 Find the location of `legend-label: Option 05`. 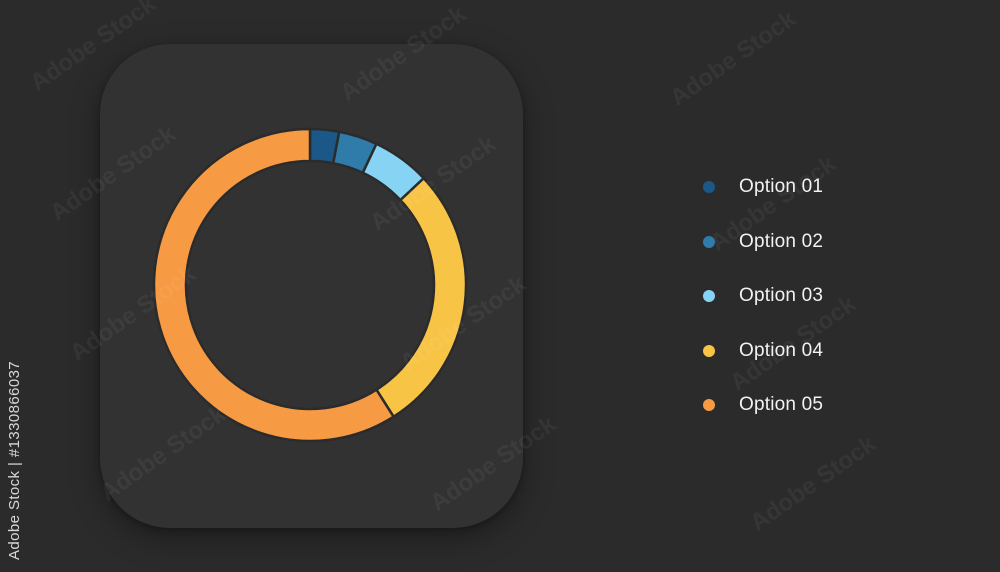

legend-label: Option 05 is located at coordinates (781, 405).